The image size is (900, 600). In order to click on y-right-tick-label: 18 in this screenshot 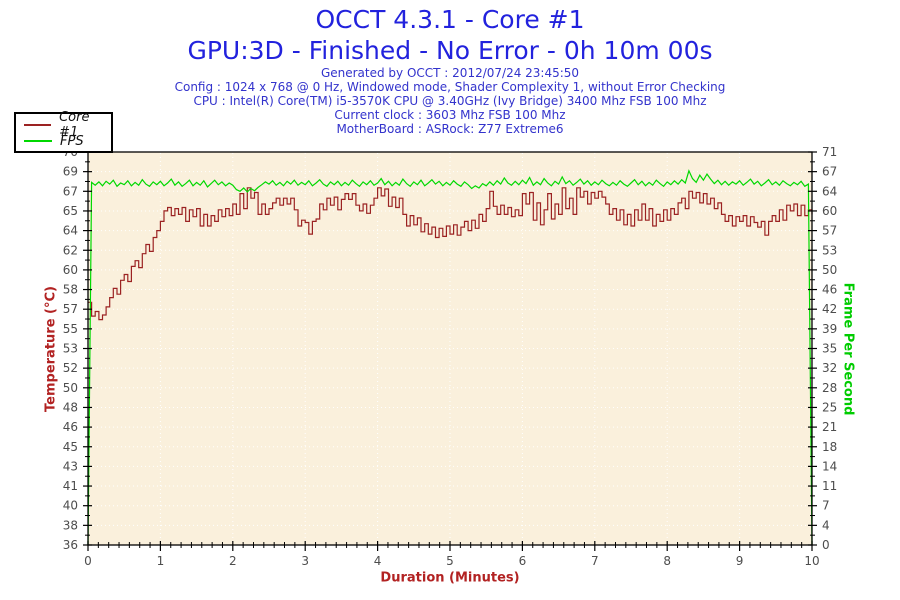, I will do `click(829, 447)`.